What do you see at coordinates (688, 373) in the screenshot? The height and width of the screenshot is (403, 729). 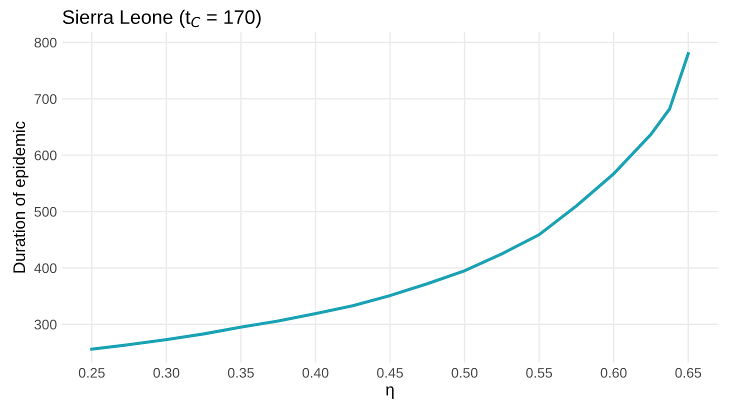 I see `x-tick-label: 0.65` at bounding box center [688, 373].